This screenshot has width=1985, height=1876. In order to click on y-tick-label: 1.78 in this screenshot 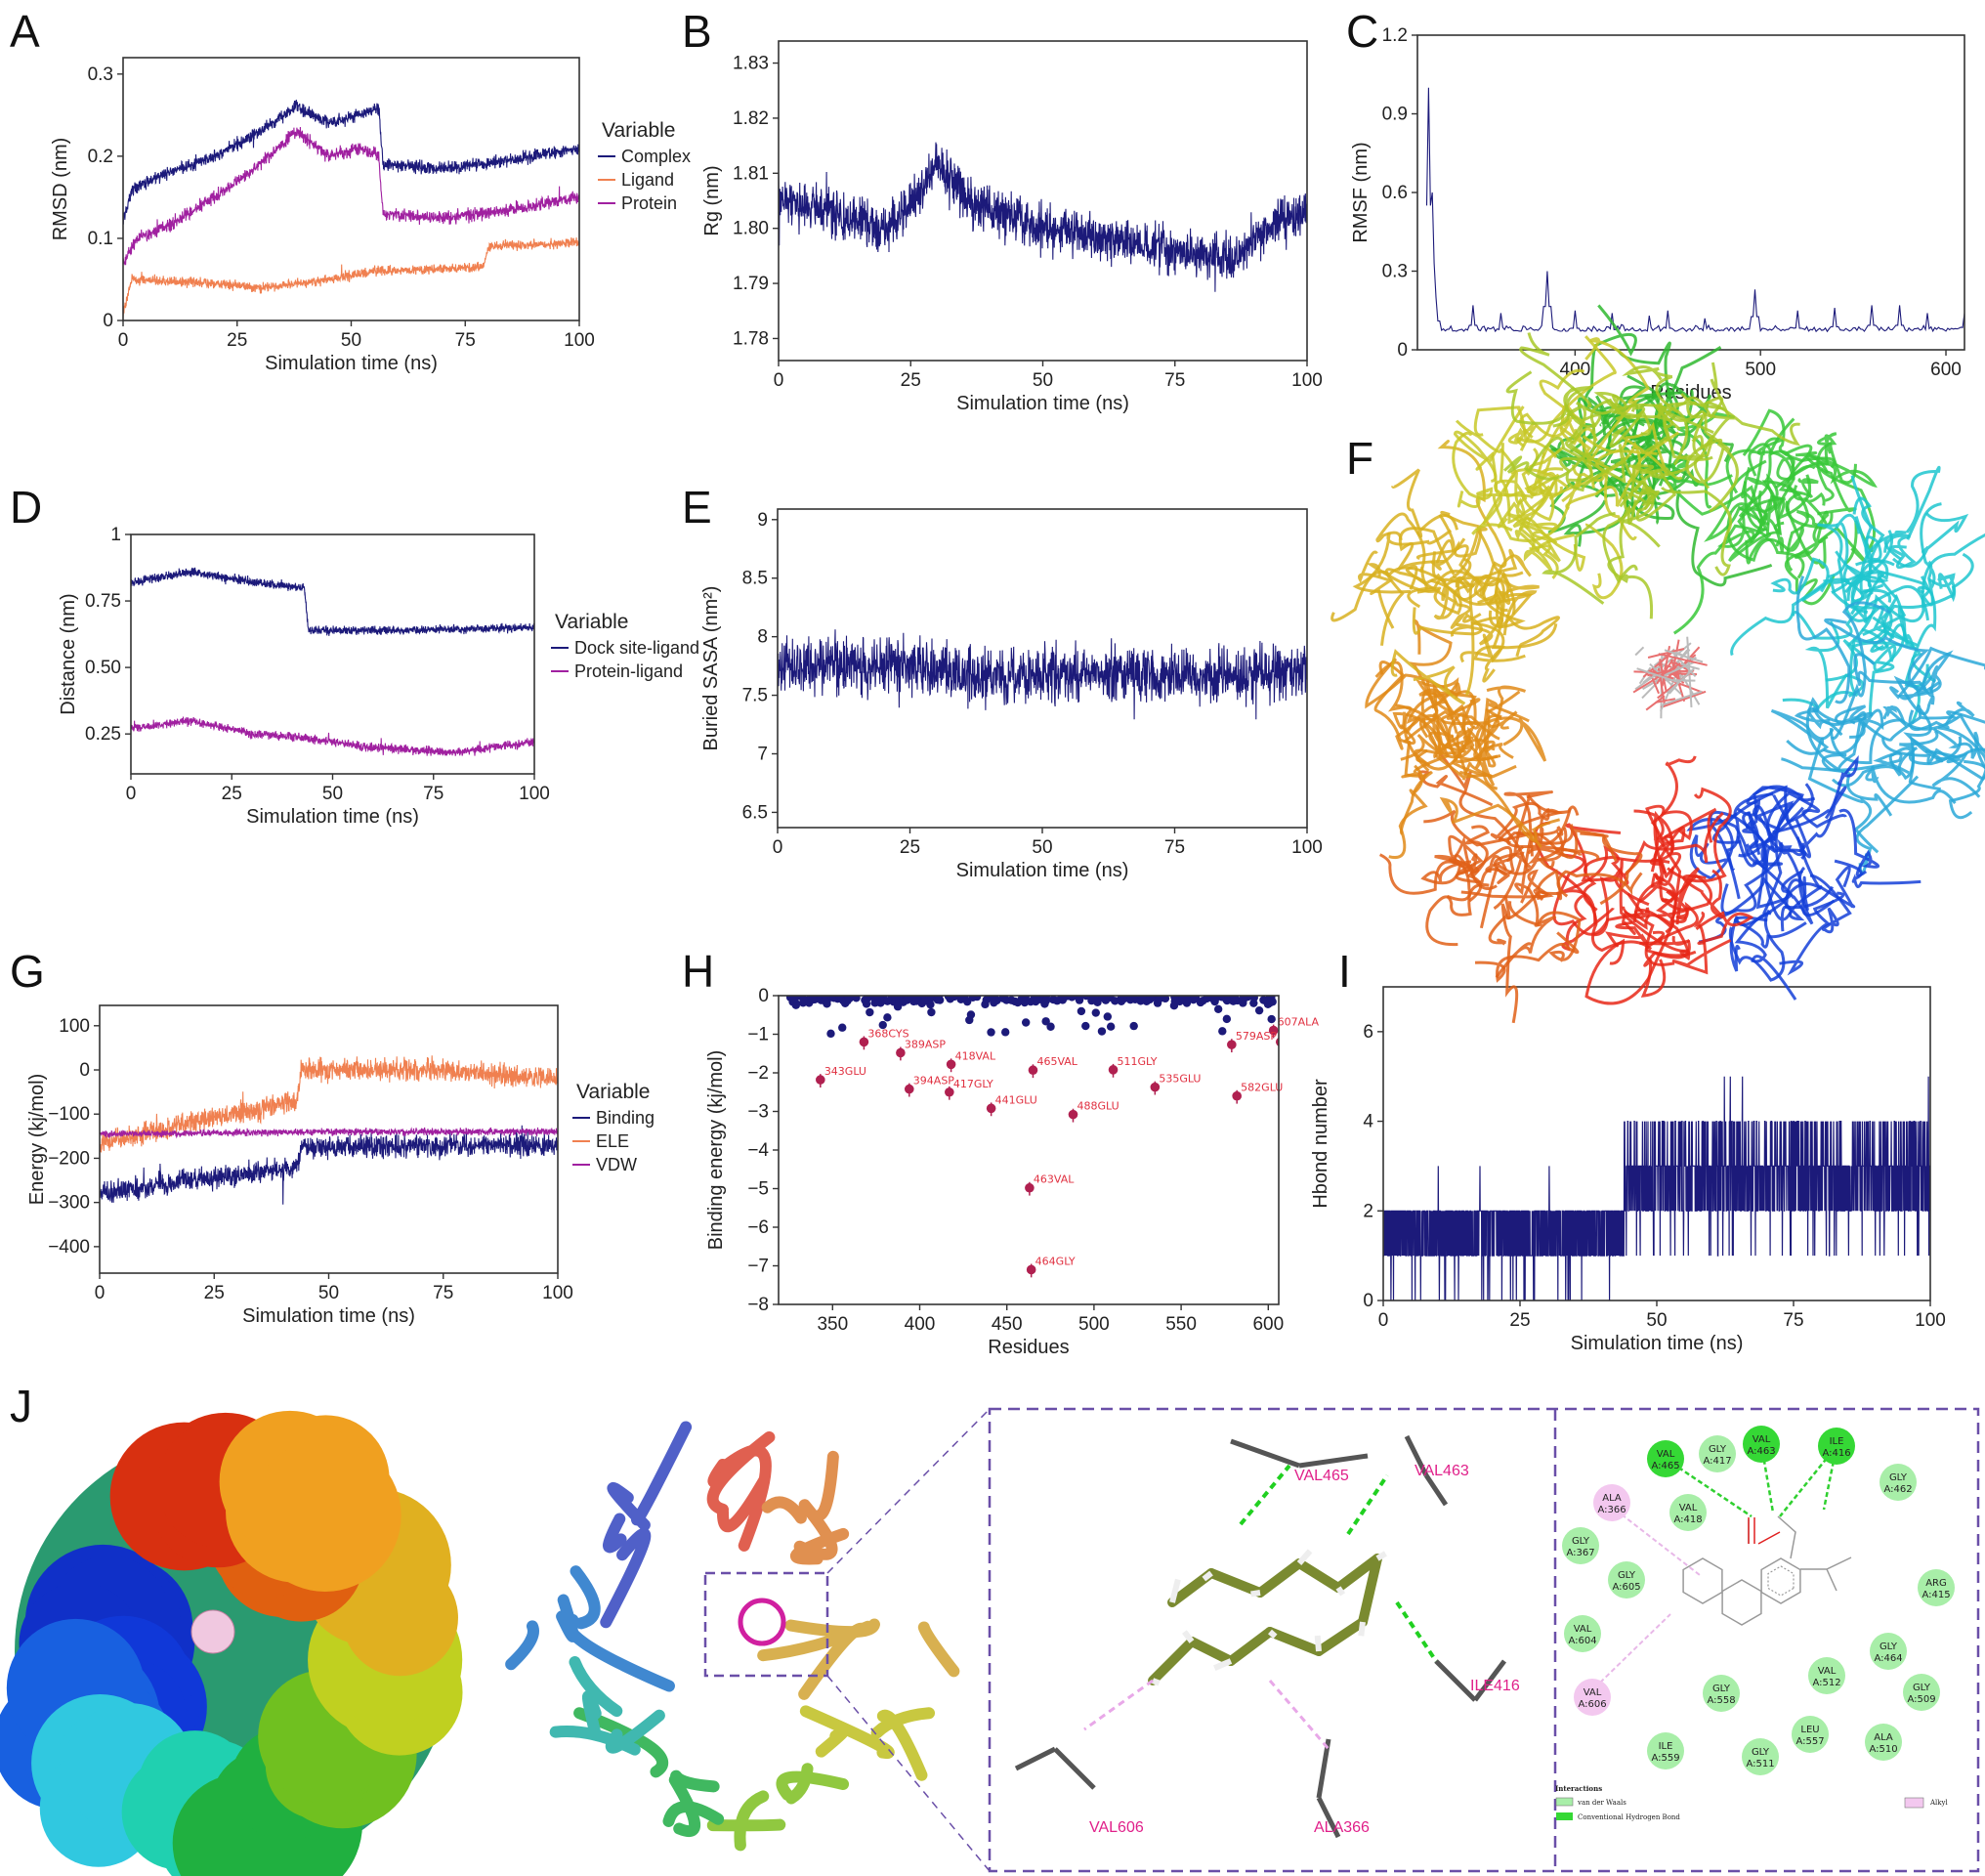, I will do `click(751, 338)`.